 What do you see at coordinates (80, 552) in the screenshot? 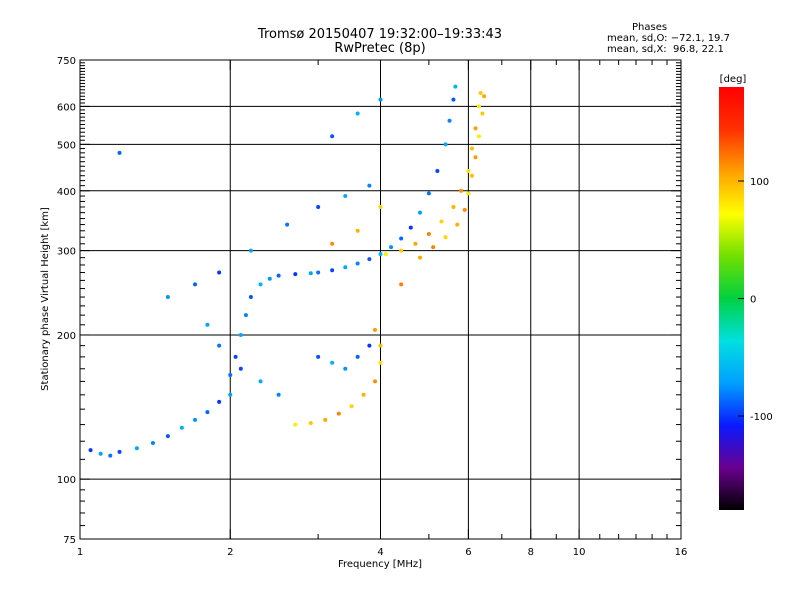
I see `x-tick-label: 1` at bounding box center [80, 552].